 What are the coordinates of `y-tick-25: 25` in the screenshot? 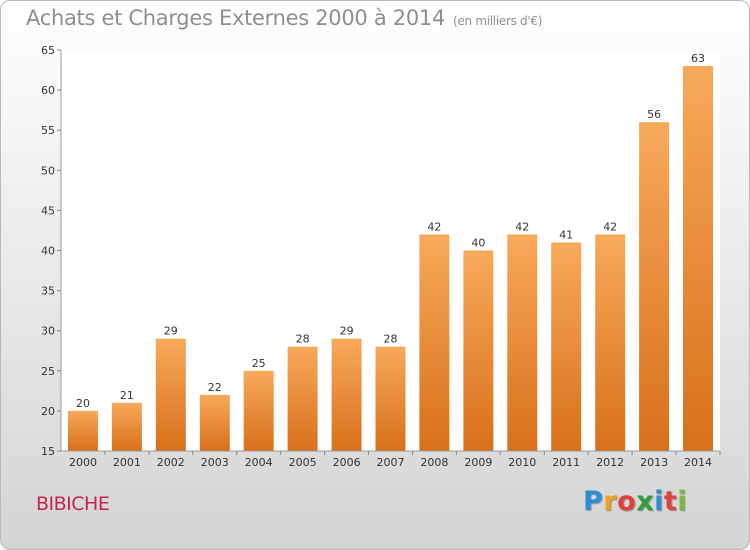 It's located at (48, 371).